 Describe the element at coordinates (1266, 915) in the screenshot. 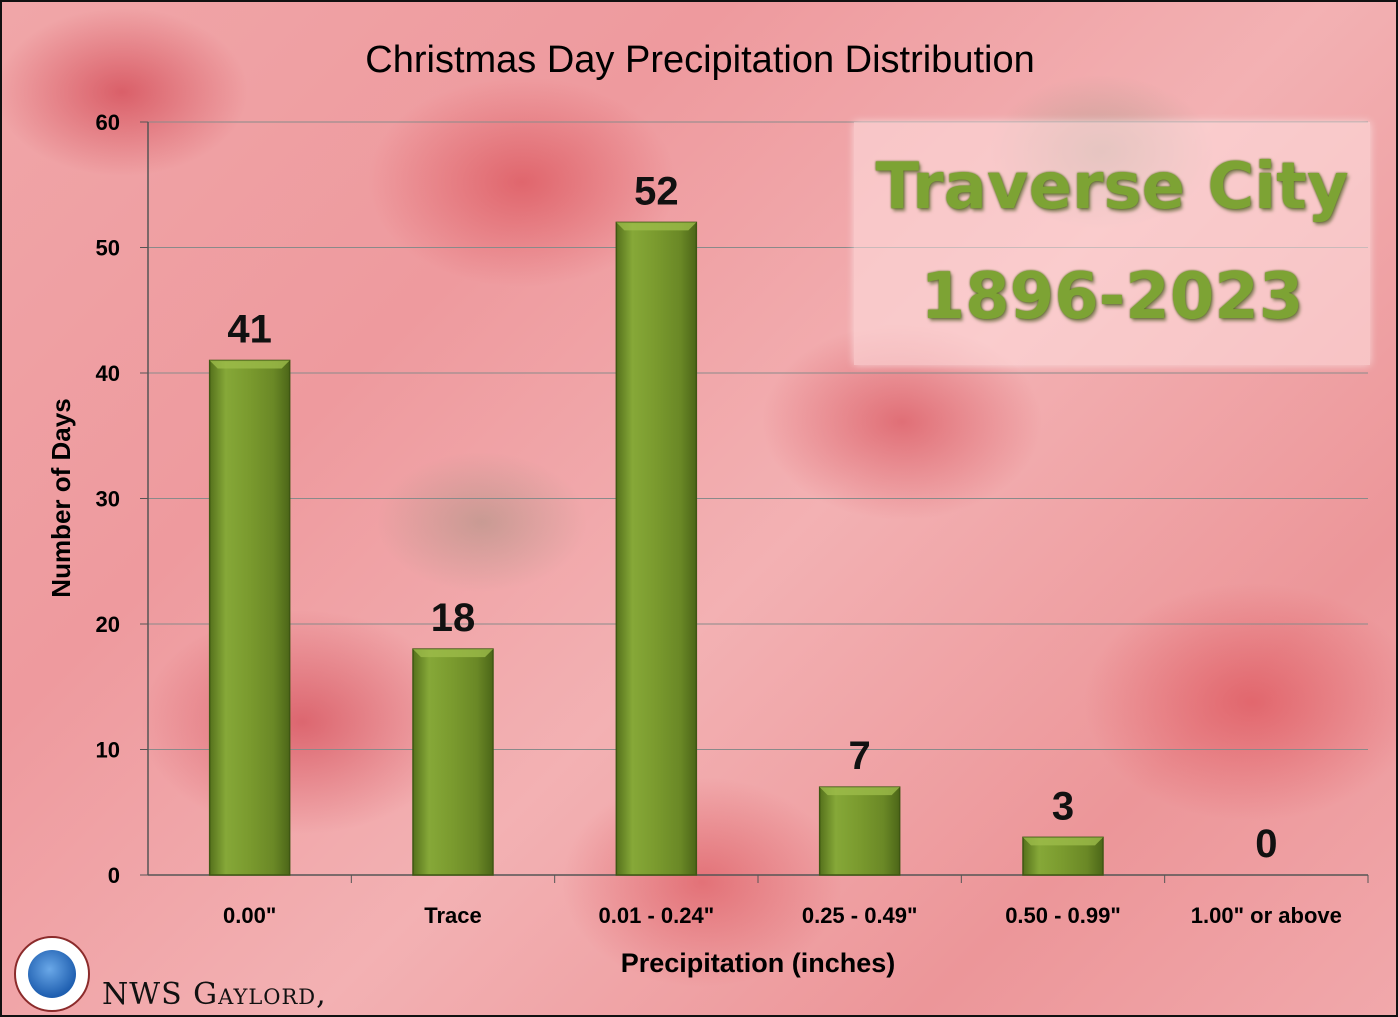

I see `x-tick-label: 1.00" or above` at that location.